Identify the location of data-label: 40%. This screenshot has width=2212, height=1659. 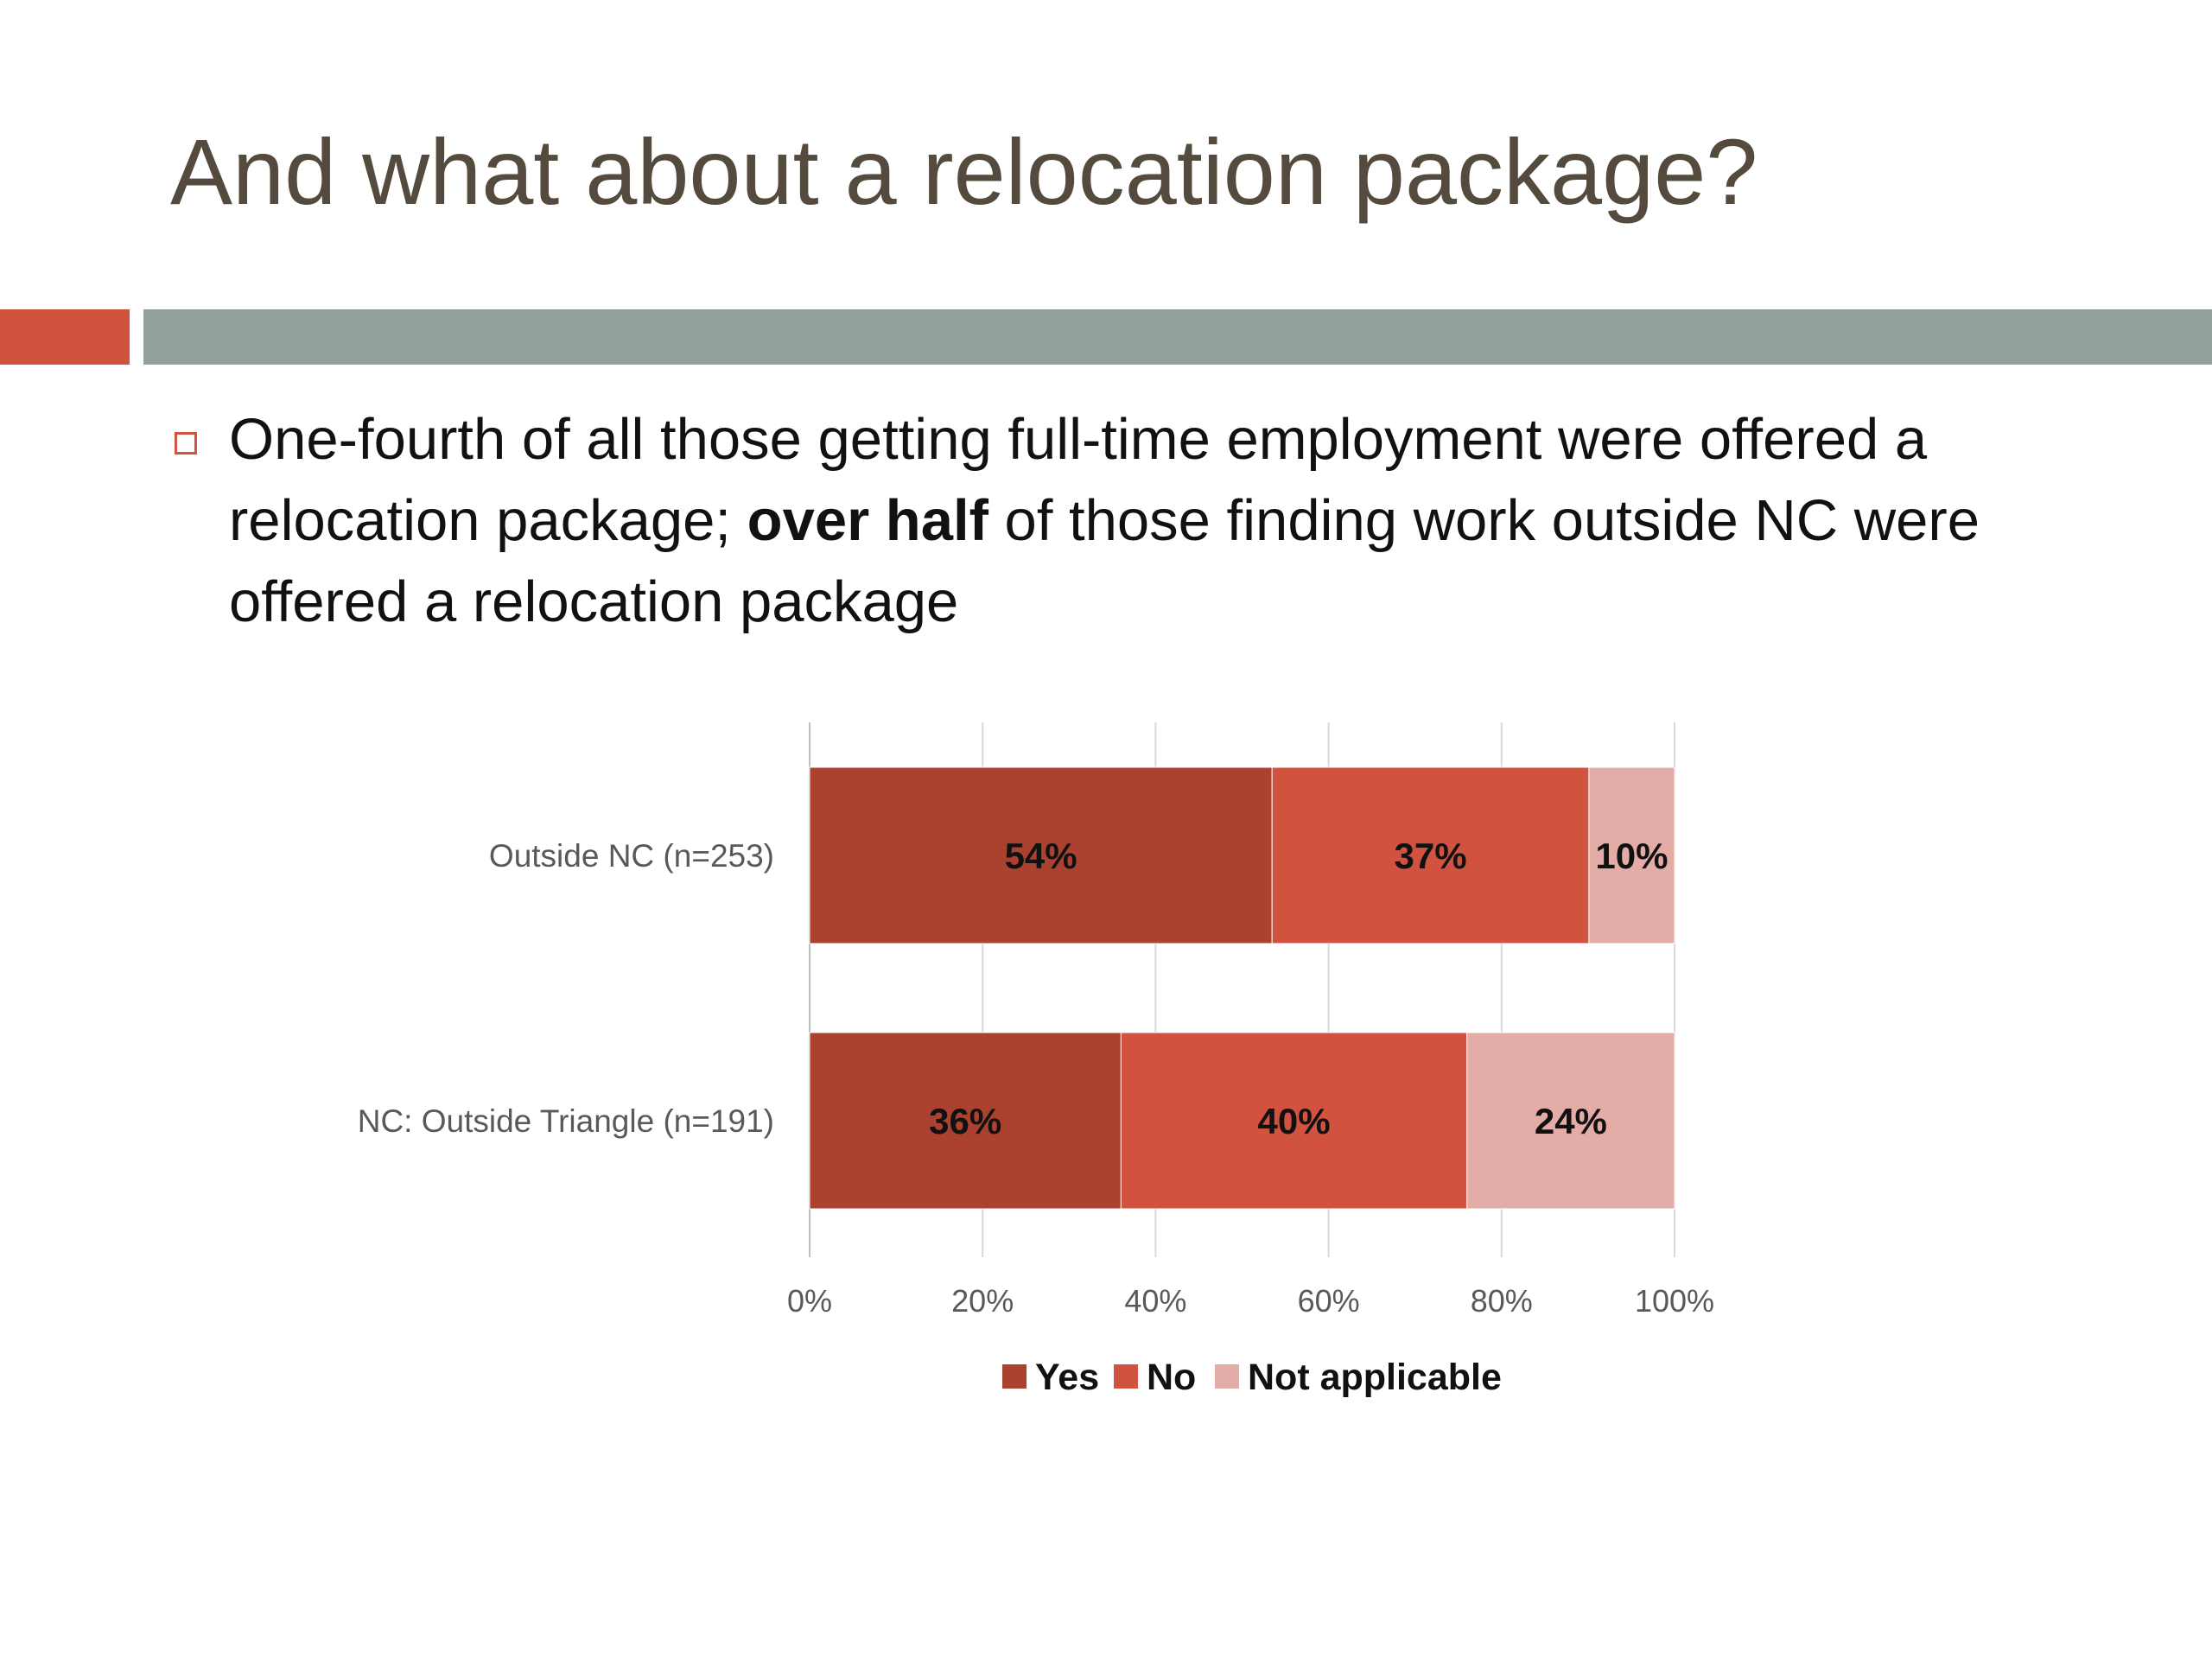
(1294, 1121).